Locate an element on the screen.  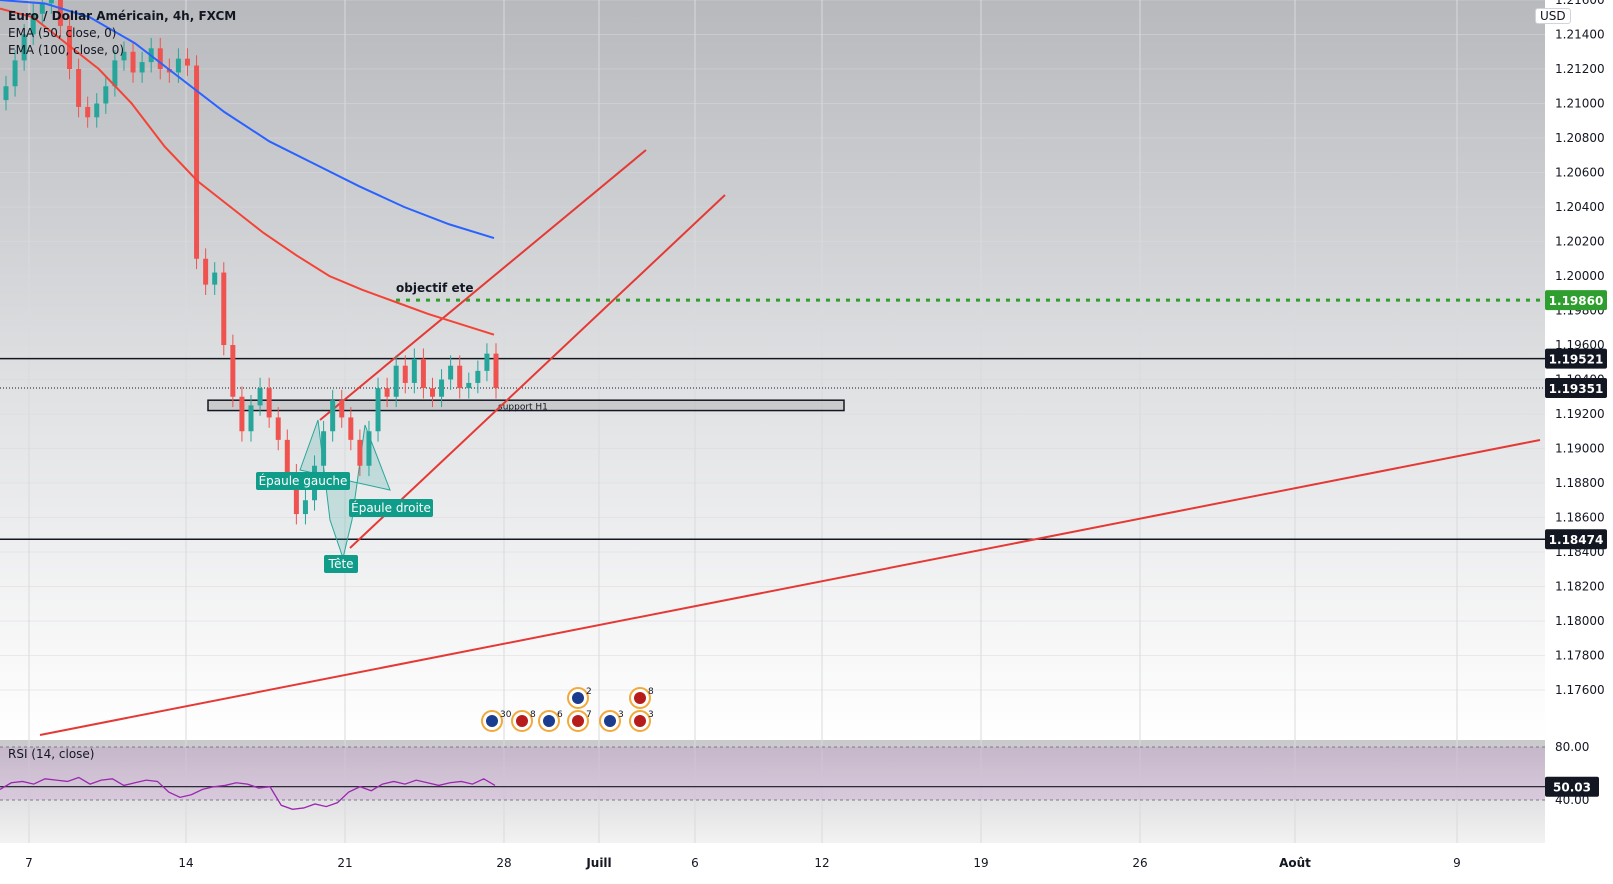
price-tick-label: 1.21200 is located at coordinates (1580, 69).